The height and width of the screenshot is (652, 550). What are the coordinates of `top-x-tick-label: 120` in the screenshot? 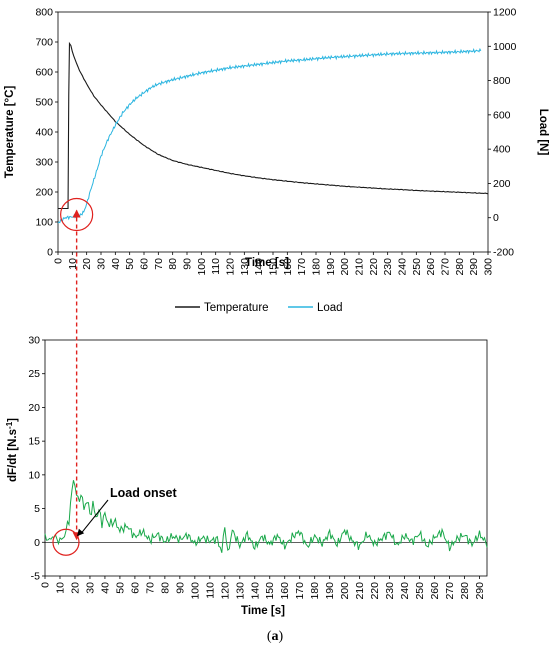 It's located at (231, 267).